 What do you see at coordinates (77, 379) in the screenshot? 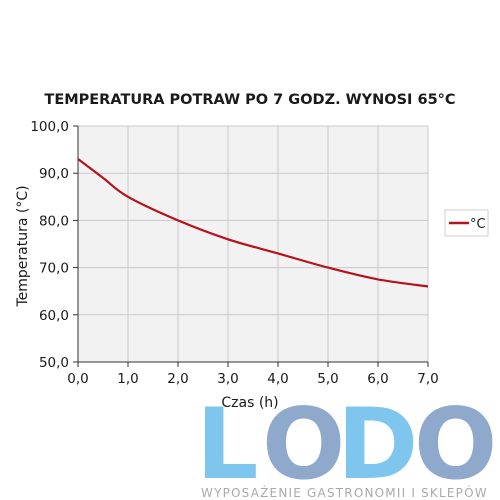
I see `x-tick-label: 0,0` at bounding box center [77, 379].